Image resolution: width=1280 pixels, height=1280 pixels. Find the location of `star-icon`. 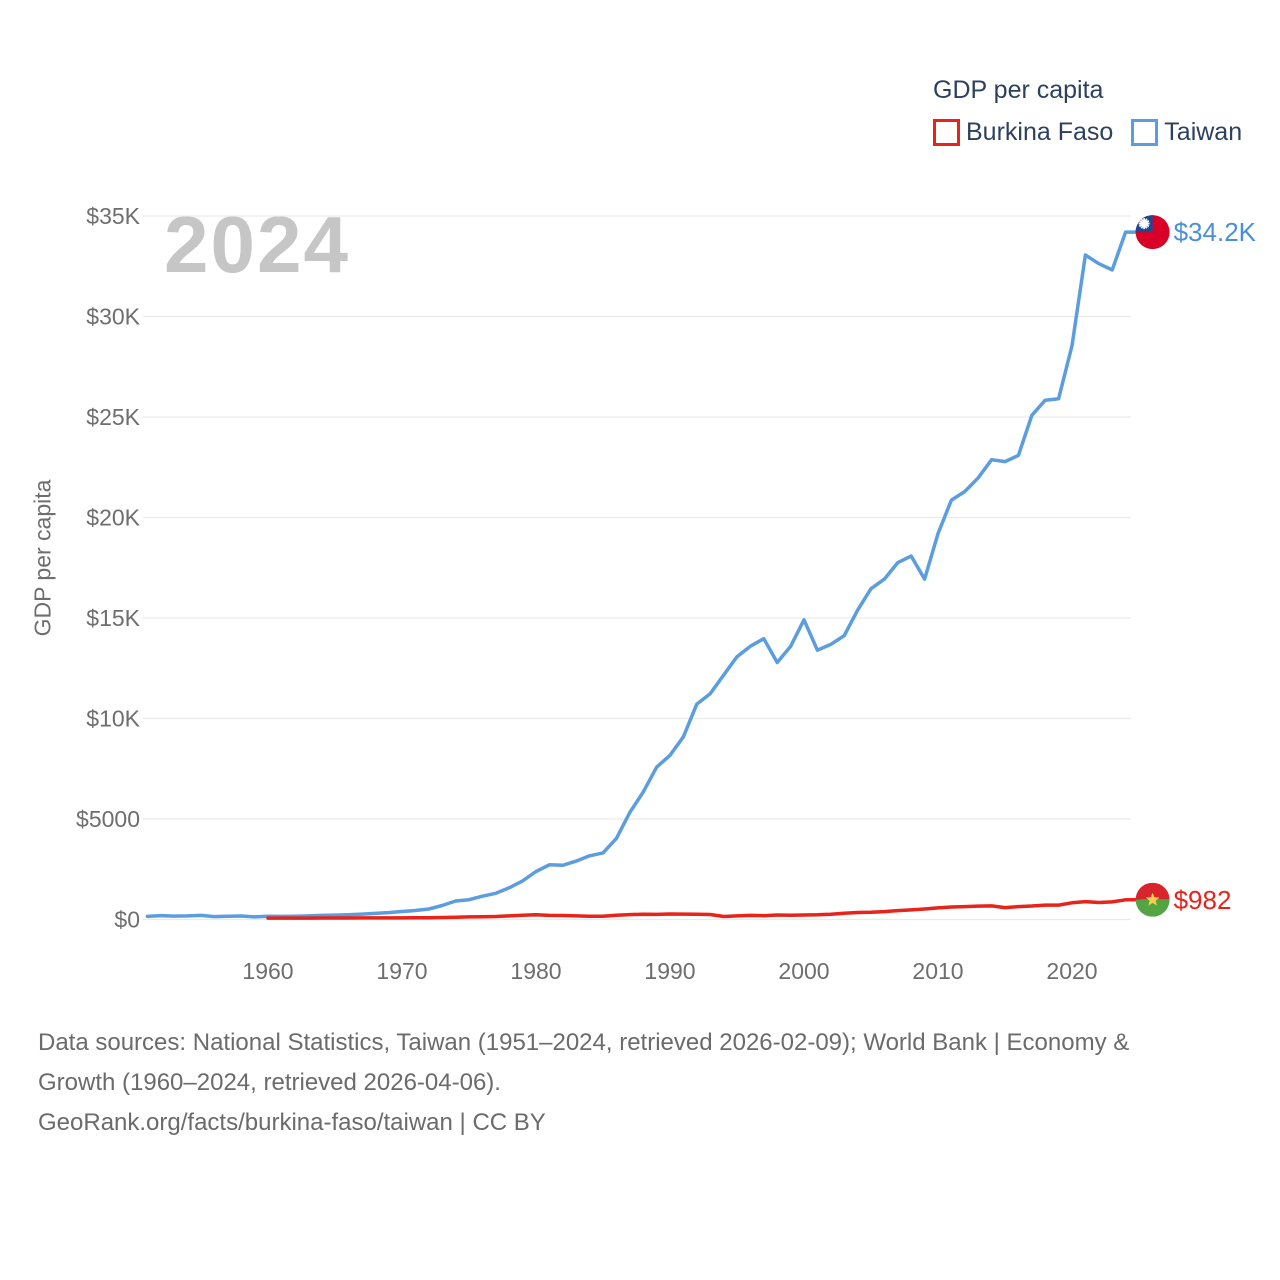

star-icon is located at coordinates (1152, 899).